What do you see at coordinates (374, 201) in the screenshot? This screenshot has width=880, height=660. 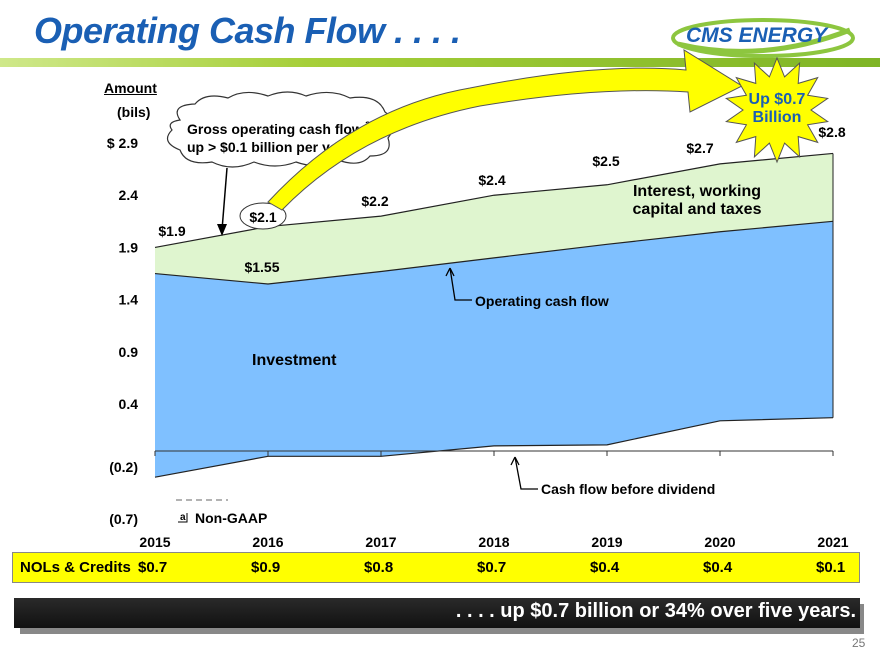 I see `data-label-2017: $2.2` at bounding box center [374, 201].